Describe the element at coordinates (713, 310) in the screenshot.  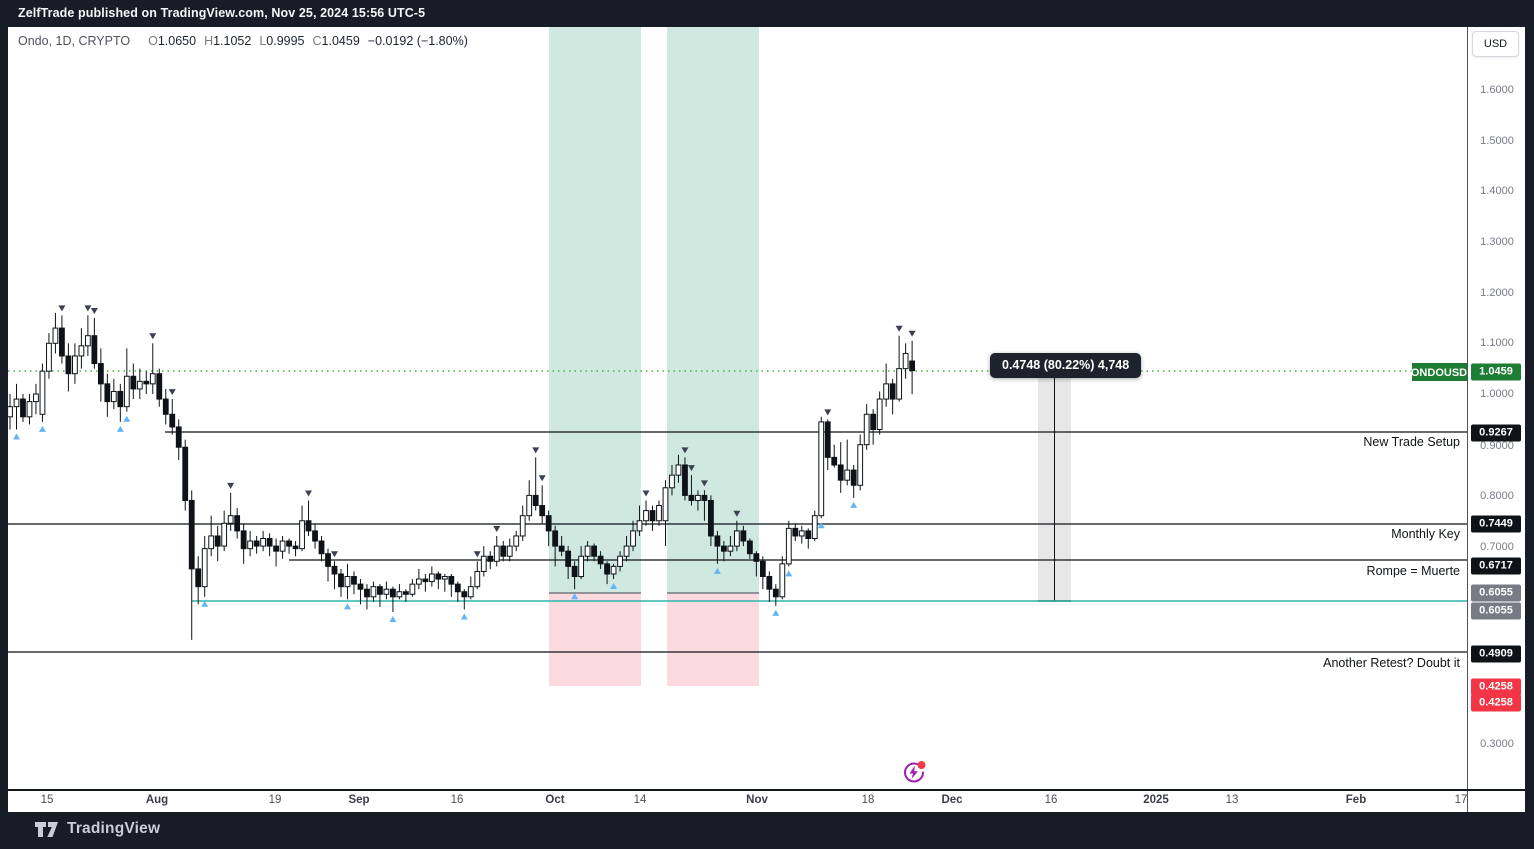
I see `profit-zone-band` at that location.